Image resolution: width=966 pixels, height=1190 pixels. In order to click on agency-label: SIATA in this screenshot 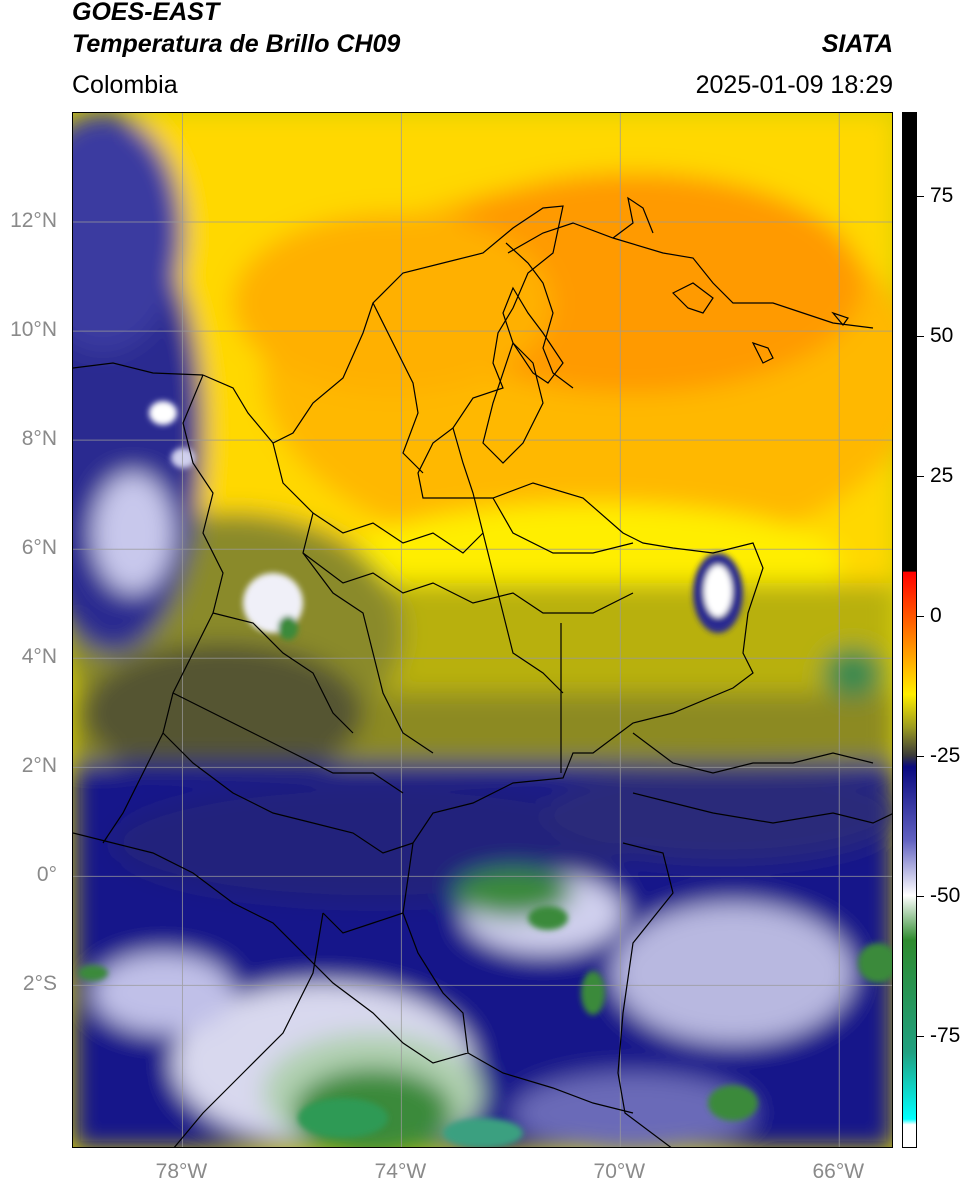, I will do `click(857, 44)`.